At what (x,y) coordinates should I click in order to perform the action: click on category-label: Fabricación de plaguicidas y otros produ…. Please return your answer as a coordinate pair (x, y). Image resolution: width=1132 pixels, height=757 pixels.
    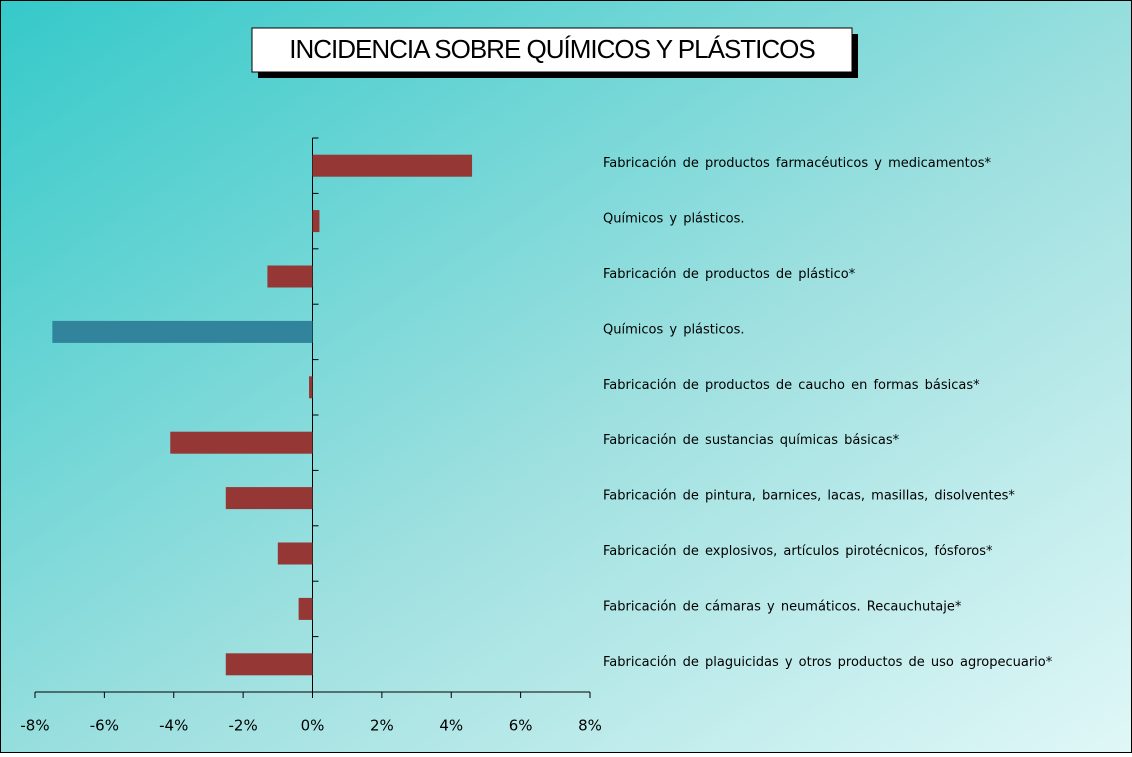
    Looking at the image, I should click on (828, 662).